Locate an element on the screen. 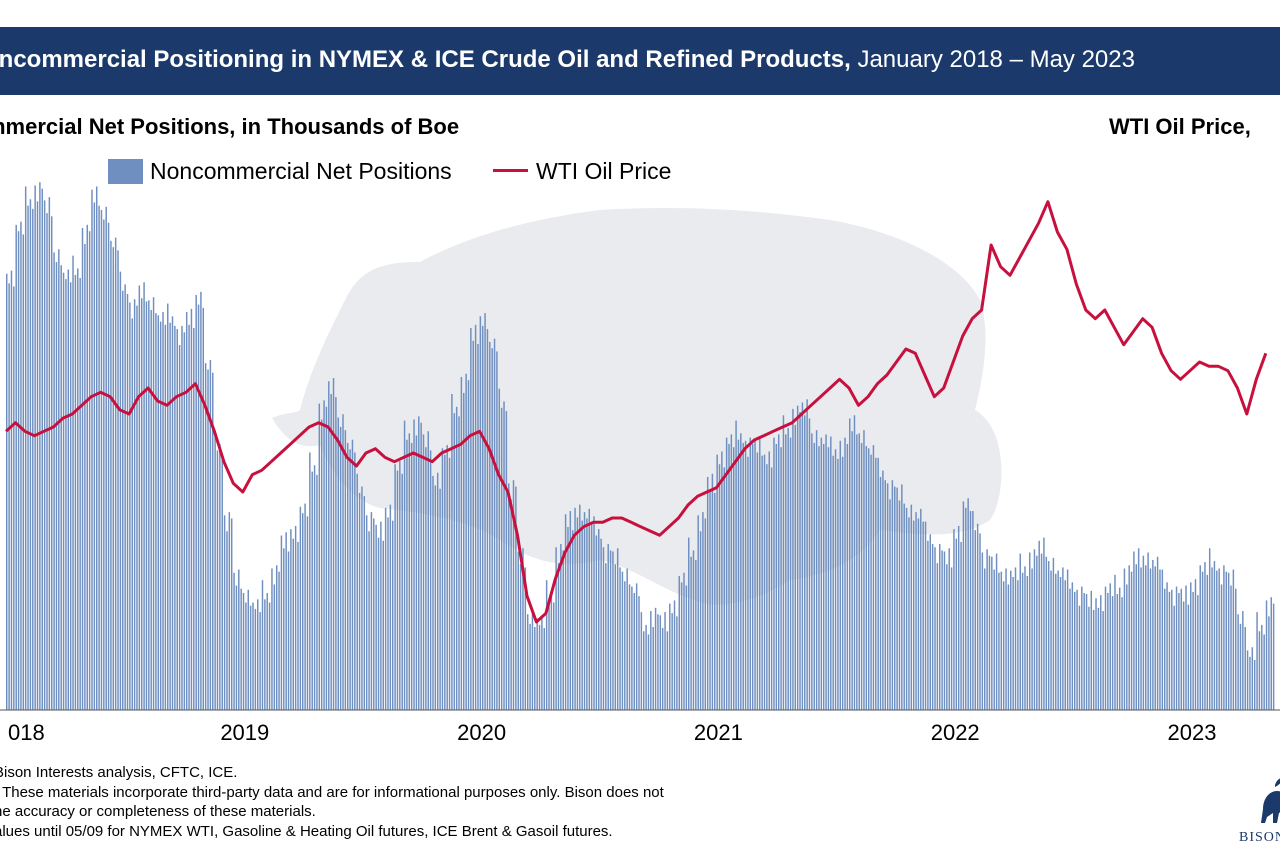 This screenshot has height=853, width=1280. x-tick-label: 2021 is located at coordinates (718, 732).